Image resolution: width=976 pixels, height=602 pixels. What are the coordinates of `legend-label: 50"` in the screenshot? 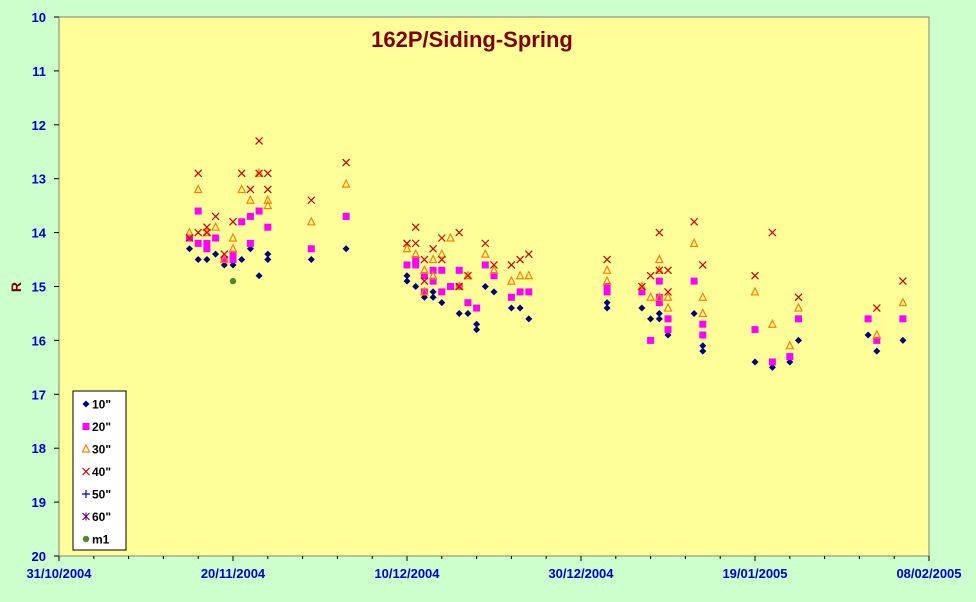 It's located at (101, 495).